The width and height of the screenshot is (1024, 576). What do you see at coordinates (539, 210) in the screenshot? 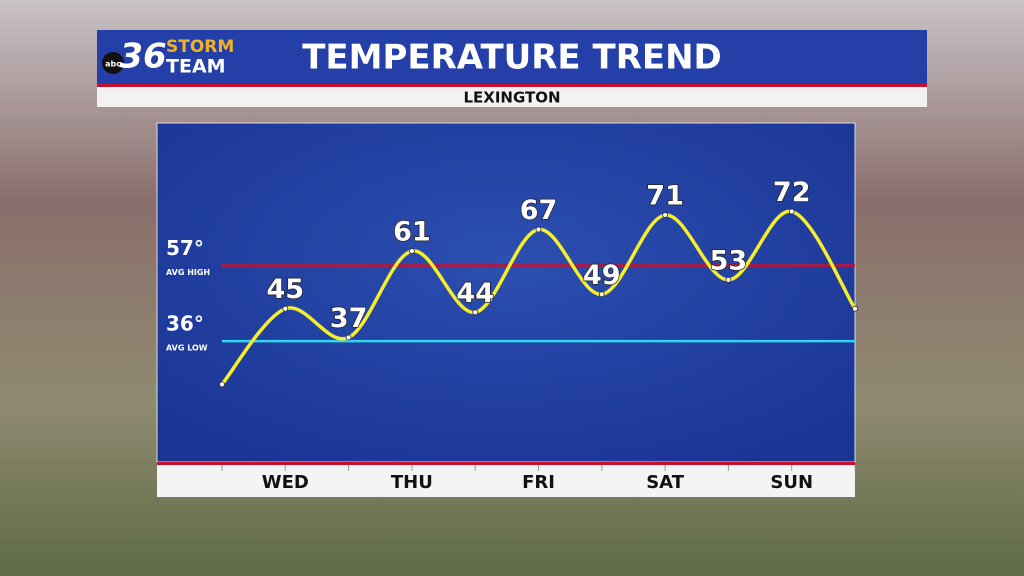
I see `data-label: 67` at bounding box center [539, 210].